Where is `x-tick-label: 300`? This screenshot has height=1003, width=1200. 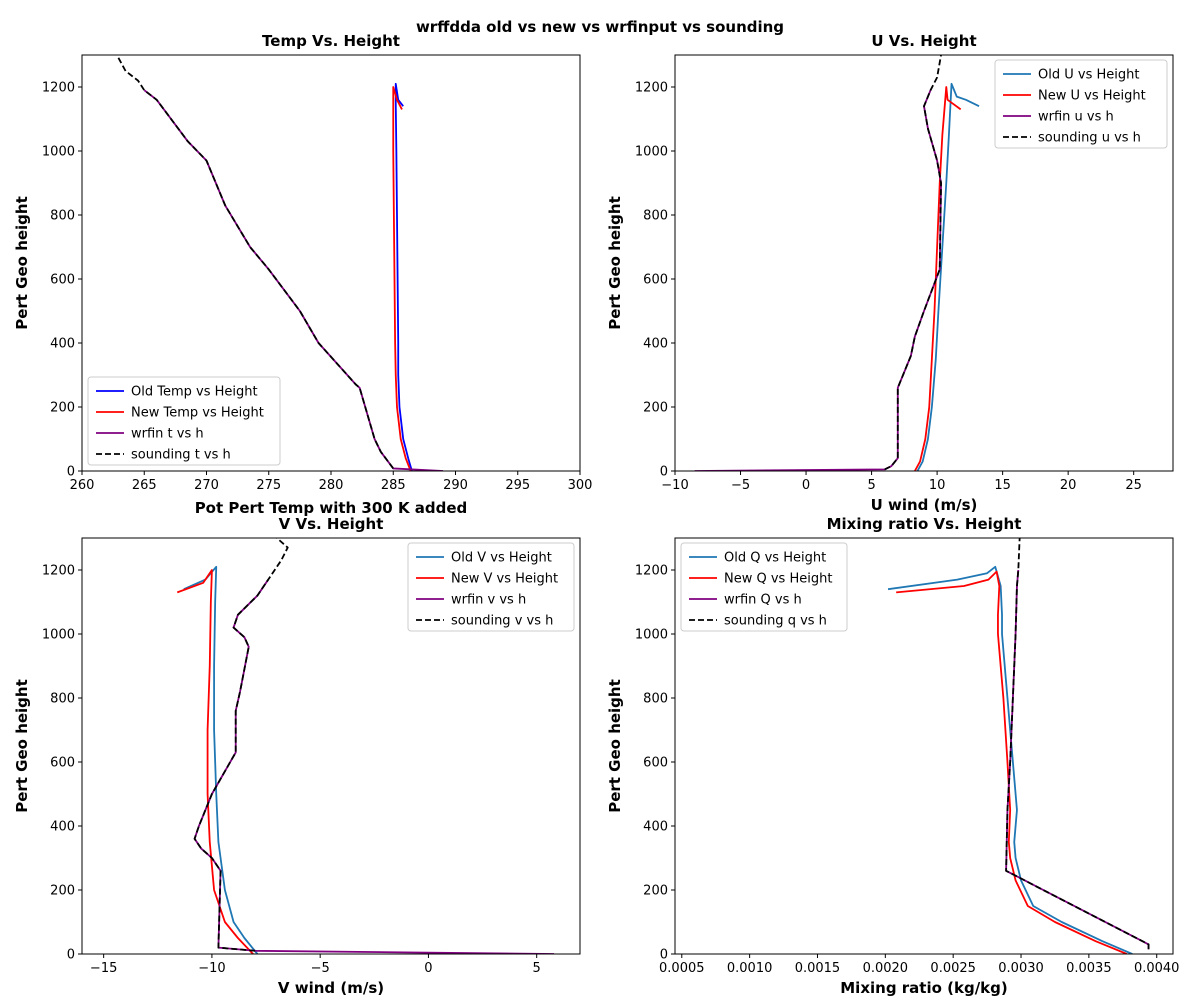 x-tick-label: 300 is located at coordinates (580, 485).